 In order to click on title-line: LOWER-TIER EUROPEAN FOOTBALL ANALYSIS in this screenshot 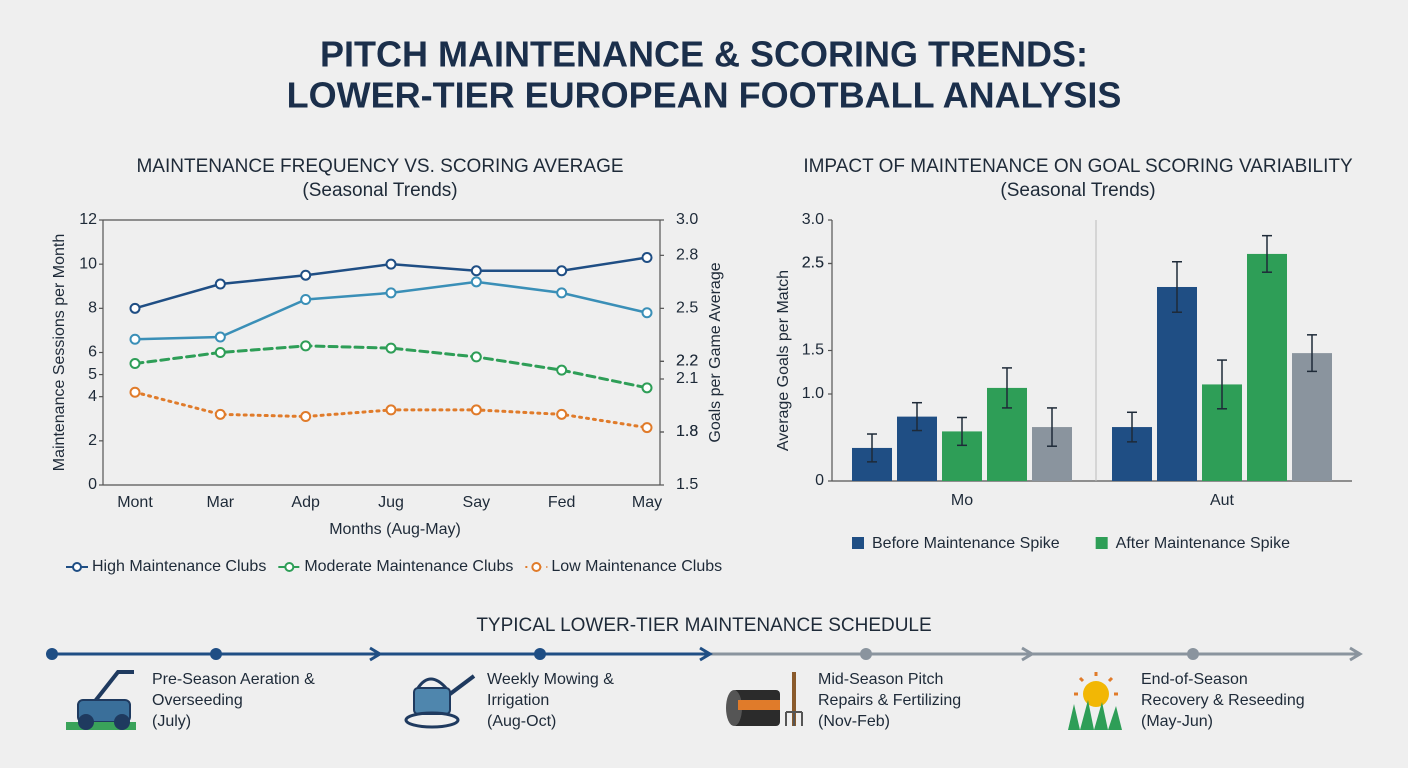, I will do `click(704, 95)`.